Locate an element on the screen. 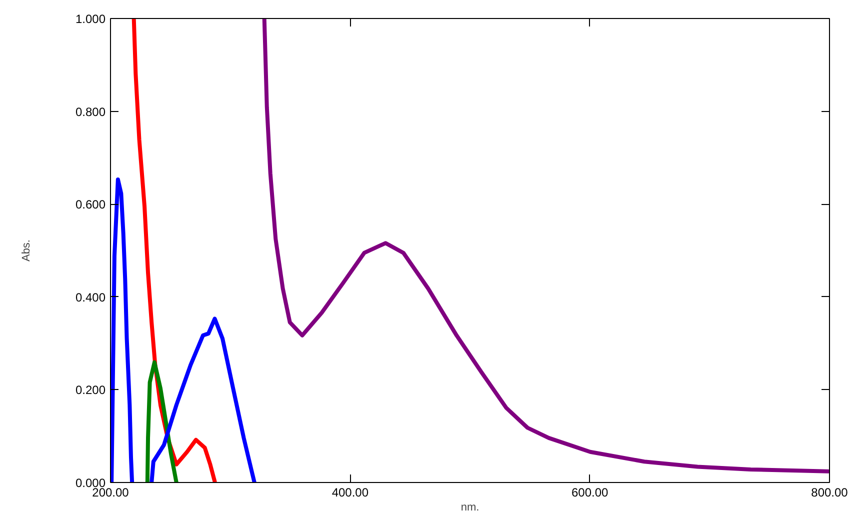 The width and height of the screenshot is (859, 522). y-tick-label: 0.200 is located at coordinates (90, 390).